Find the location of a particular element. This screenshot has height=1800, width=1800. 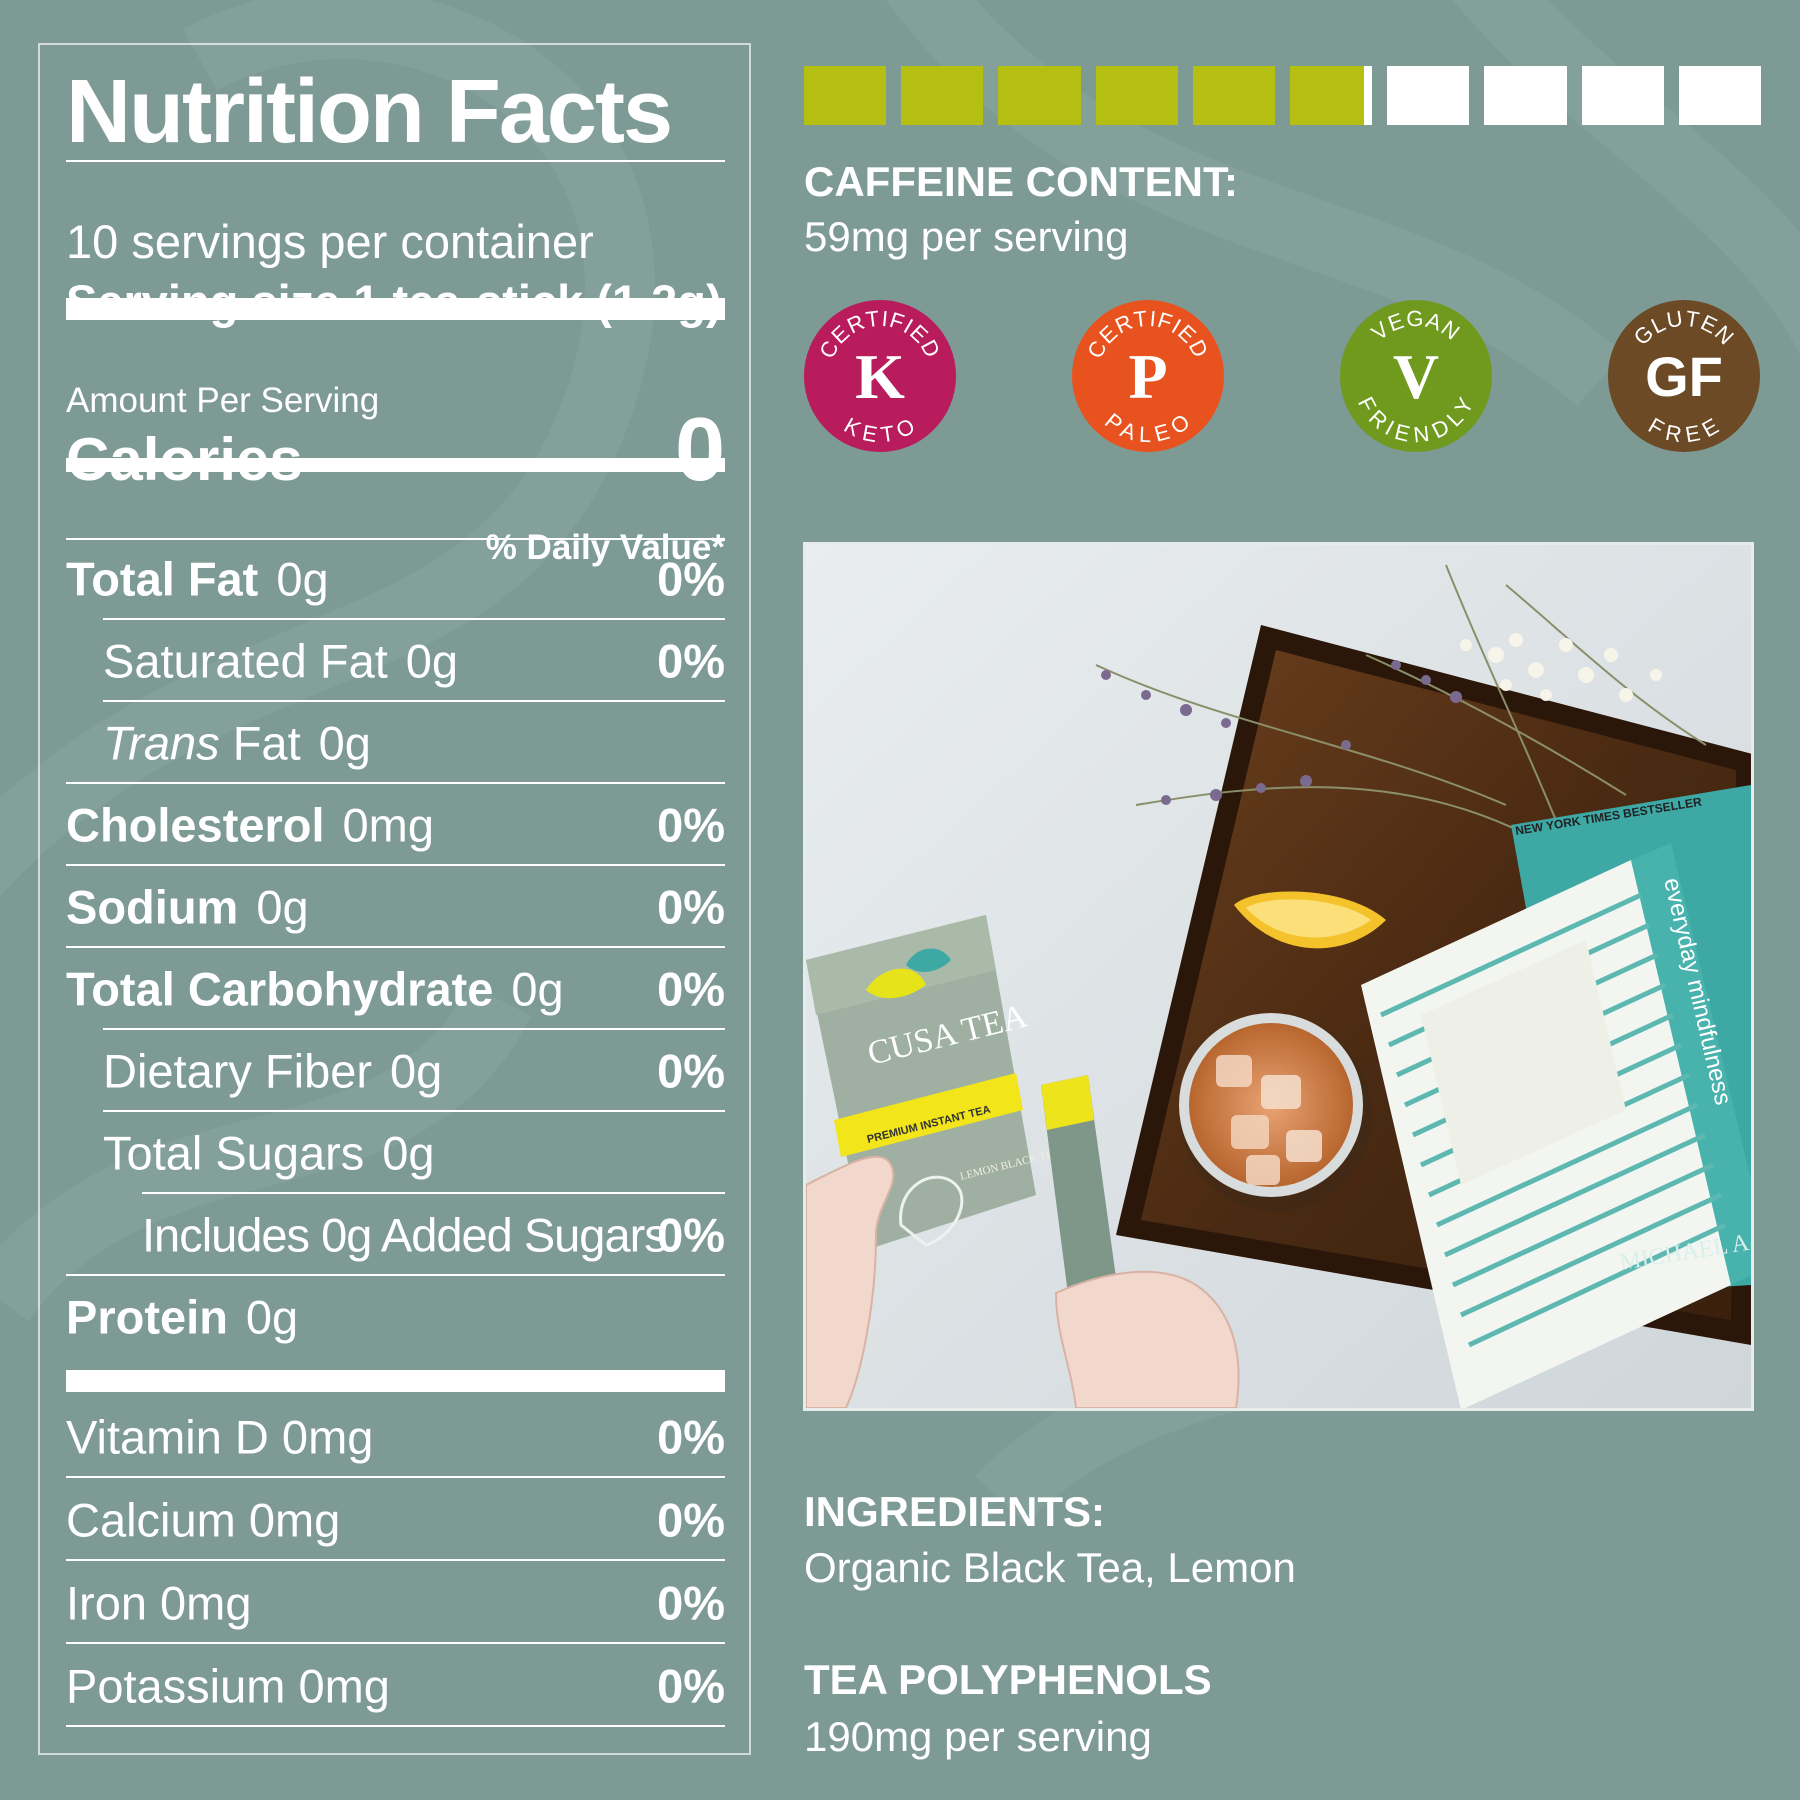

paleo-badge-icon: CERTIFIED P PALEO is located at coordinates (1148, 376).